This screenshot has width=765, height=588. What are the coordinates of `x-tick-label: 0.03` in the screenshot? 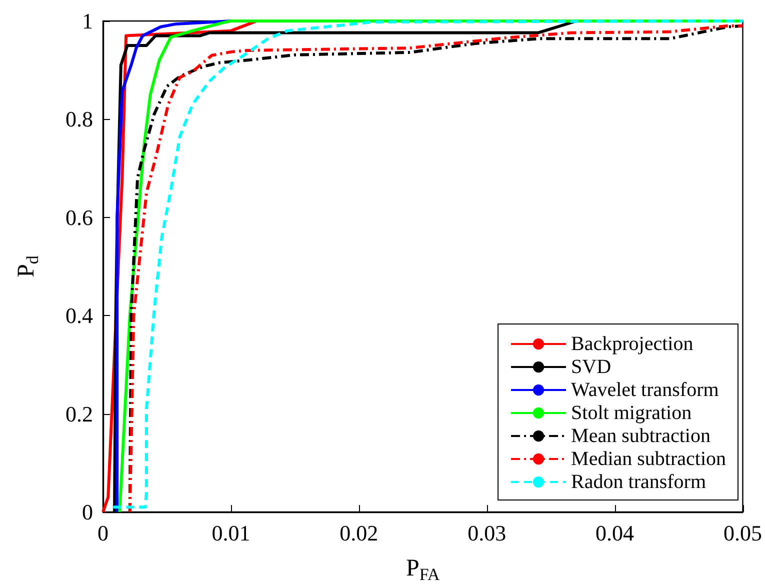 It's located at (487, 533).